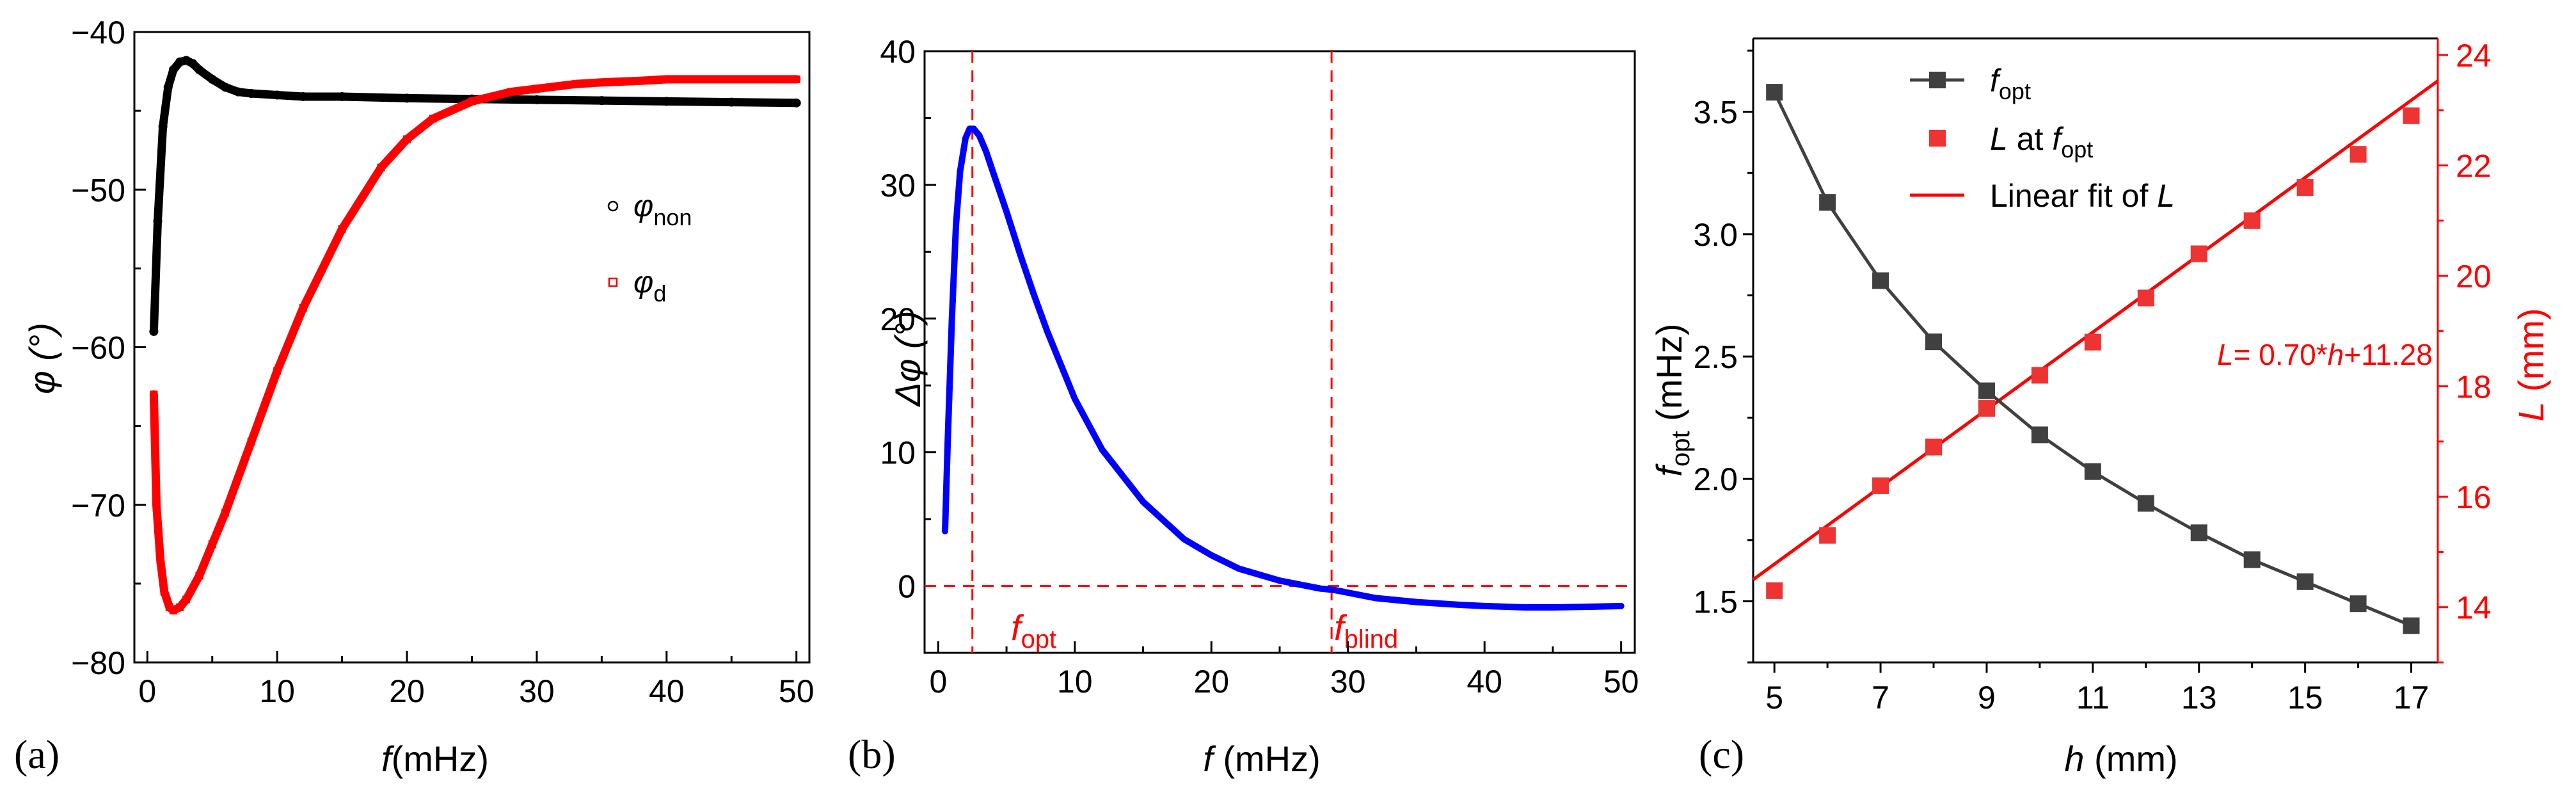 The image size is (2576, 793). Describe the element at coordinates (650, 248) in the screenshot. I see `panel-a-legend: φnon φd` at that location.